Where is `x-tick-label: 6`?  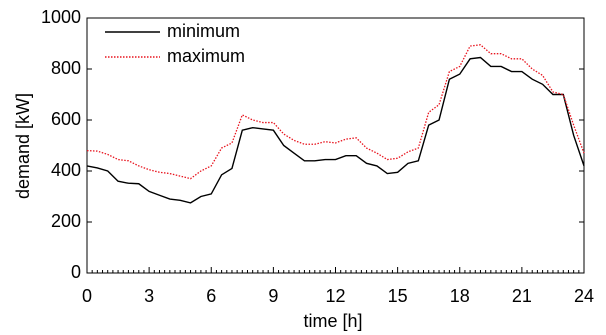
x-tick-label: 6 is located at coordinates (211, 296).